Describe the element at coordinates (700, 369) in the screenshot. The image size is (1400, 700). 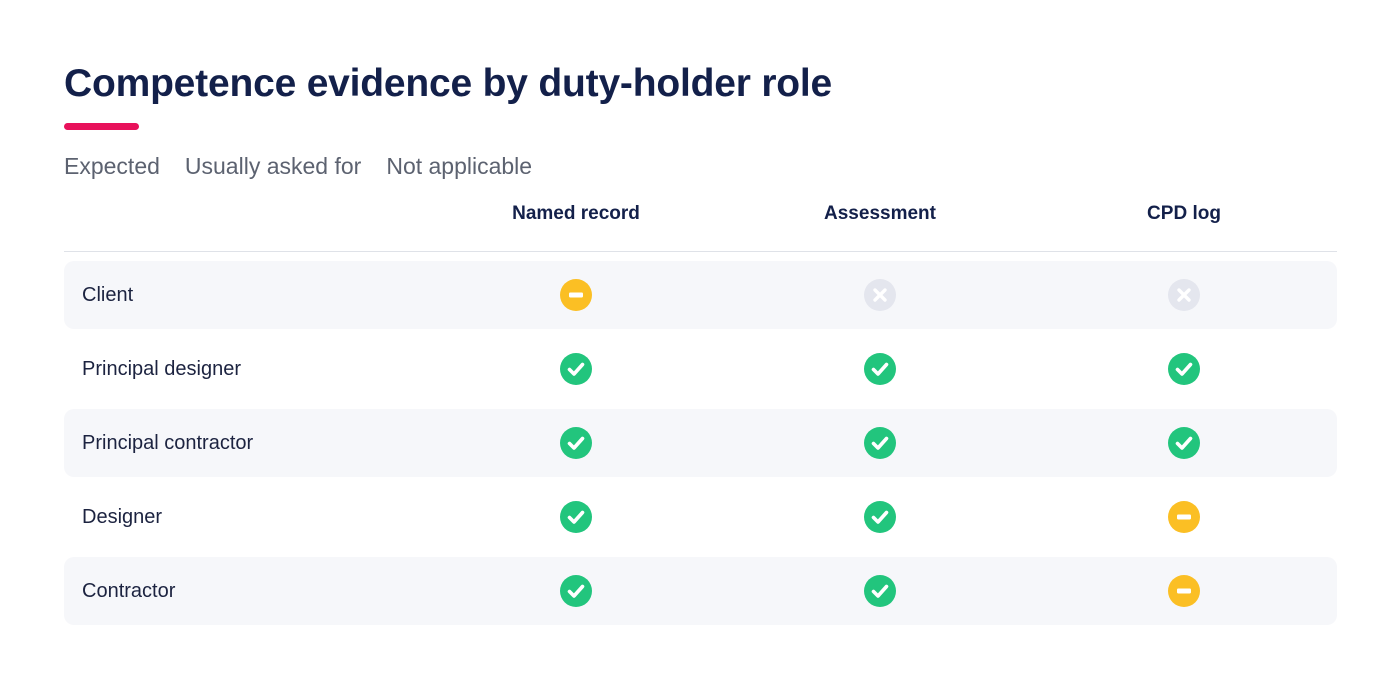
I see `table-row-principal-designer: Principal designer` at that location.